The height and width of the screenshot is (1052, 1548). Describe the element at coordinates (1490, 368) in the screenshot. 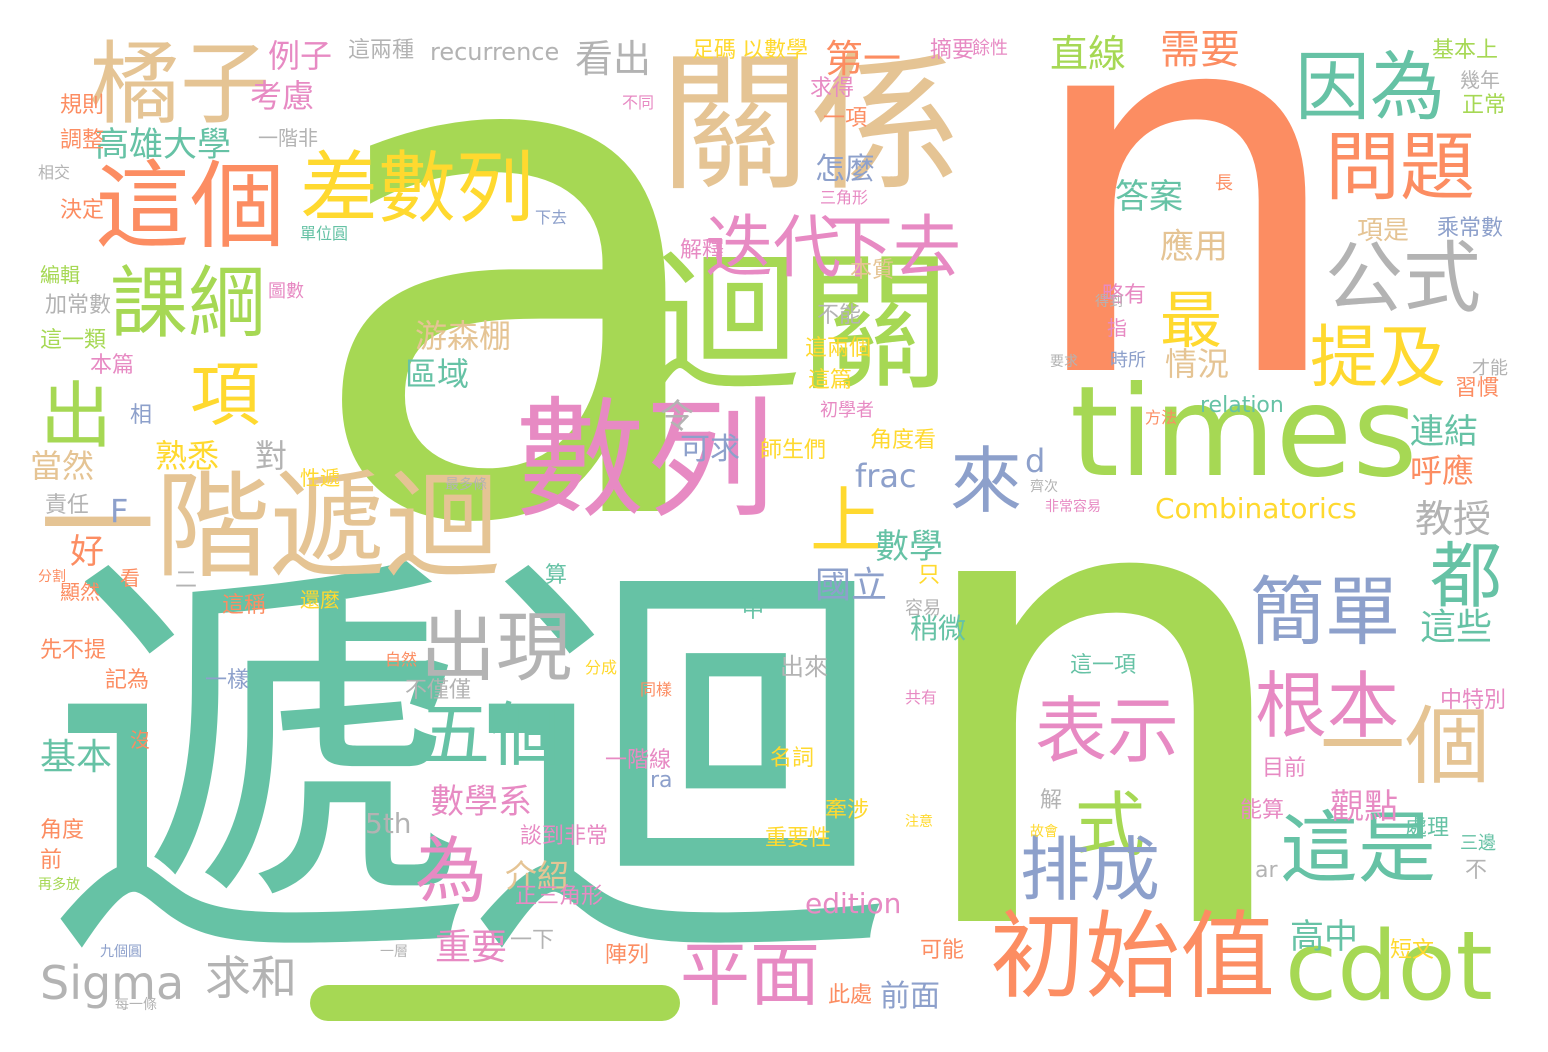

I see `cloud-word: 才能` at that location.